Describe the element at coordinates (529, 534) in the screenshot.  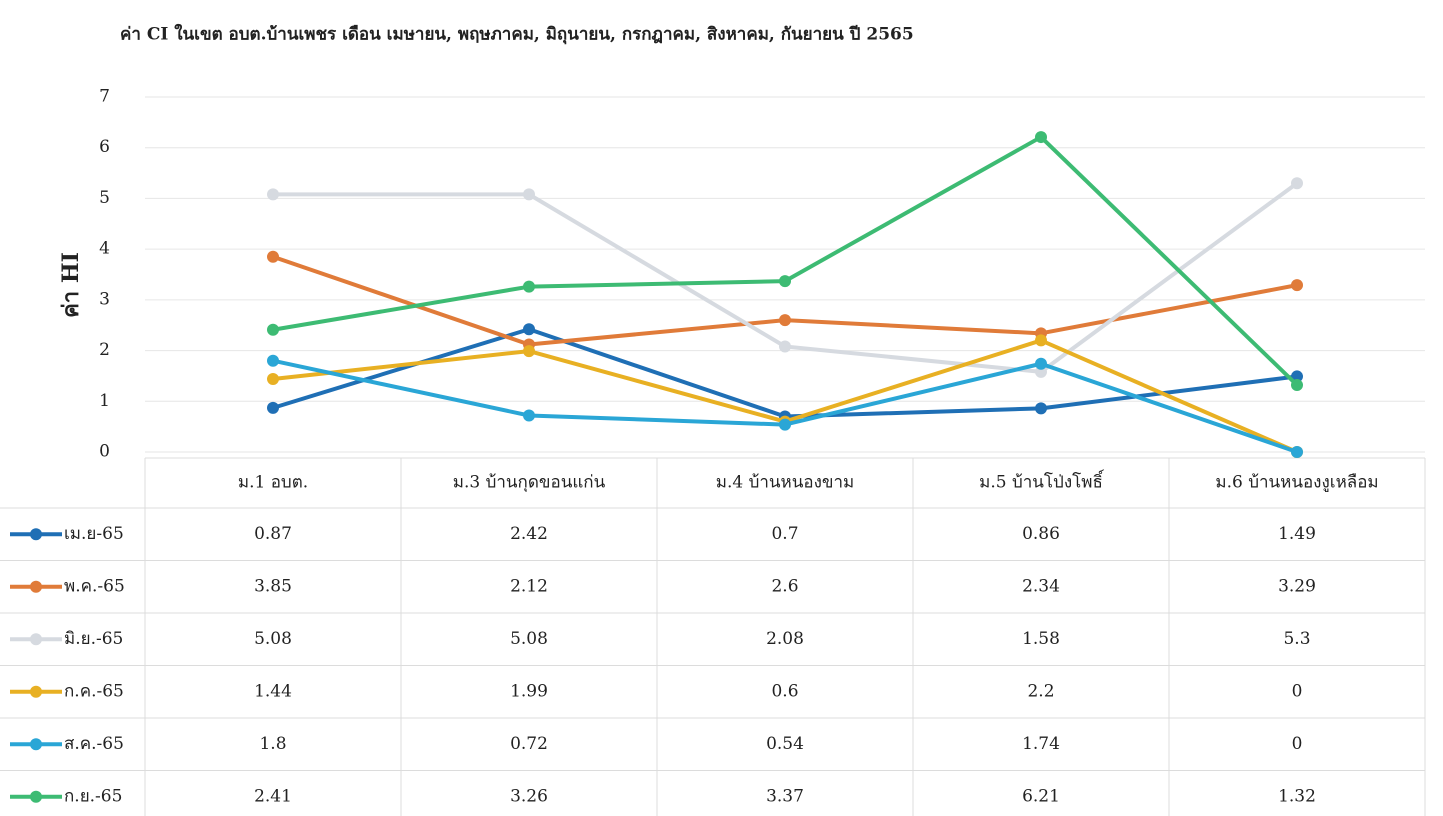
I see `table-value: 2.42` at that location.